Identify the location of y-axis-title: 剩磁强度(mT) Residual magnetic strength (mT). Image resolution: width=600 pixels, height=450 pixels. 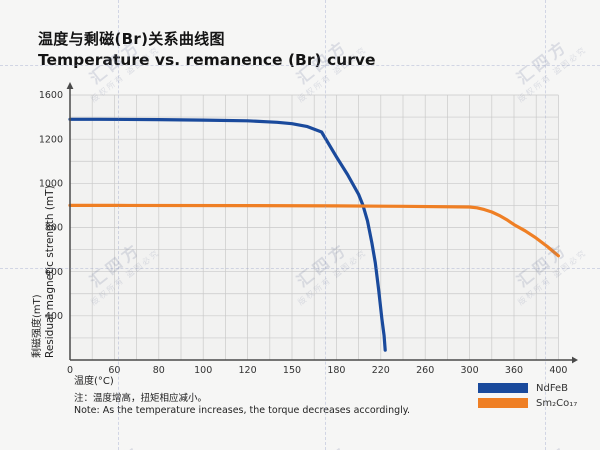
(40, 271).